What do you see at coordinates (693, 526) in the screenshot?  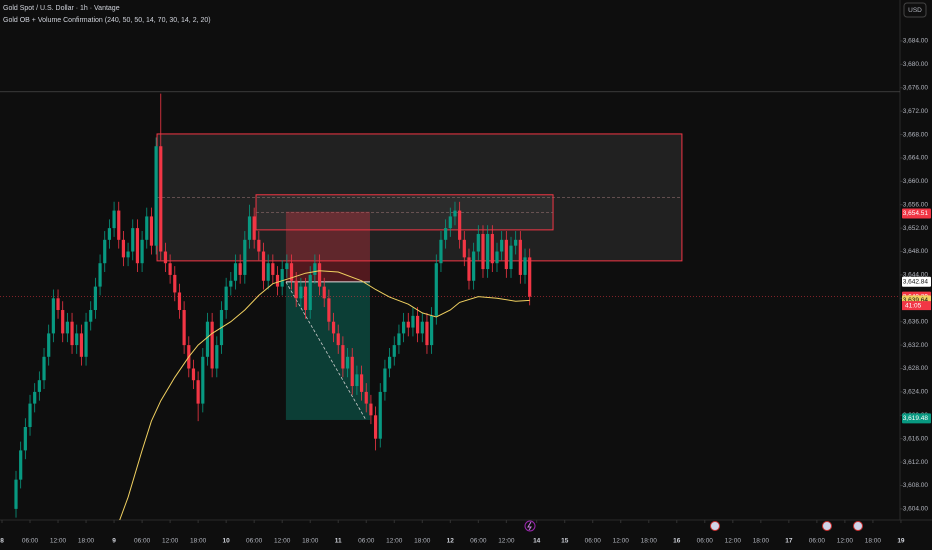 I see `event-icons` at bounding box center [693, 526].